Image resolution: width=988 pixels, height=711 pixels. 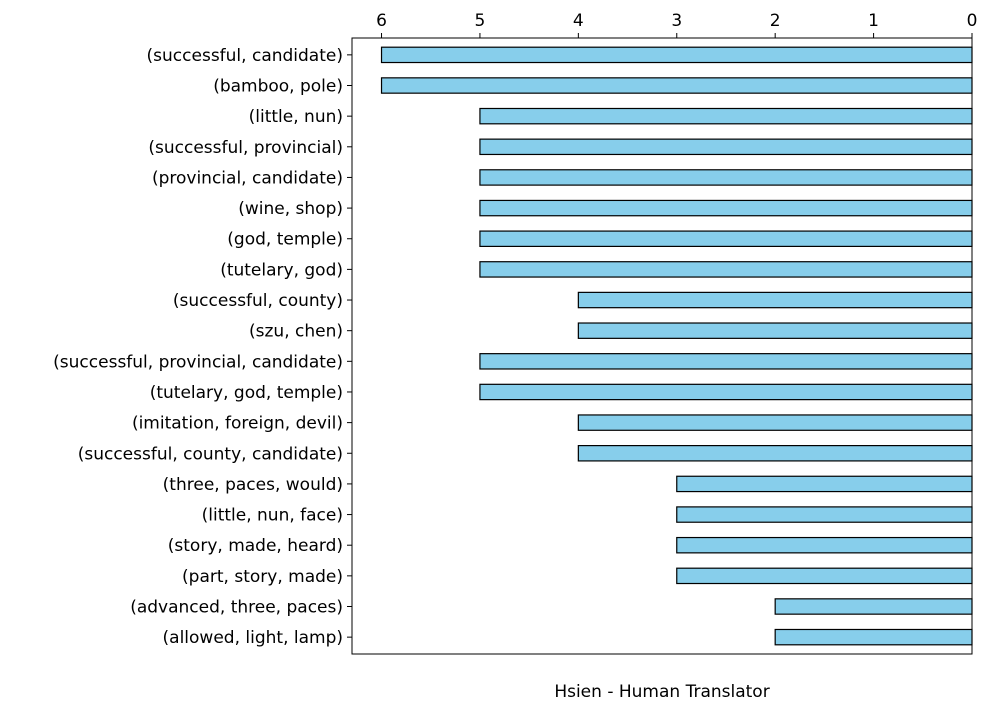 I want to click on y-tick-label: (allowed, light, lamp), so click(x=253, y=638).